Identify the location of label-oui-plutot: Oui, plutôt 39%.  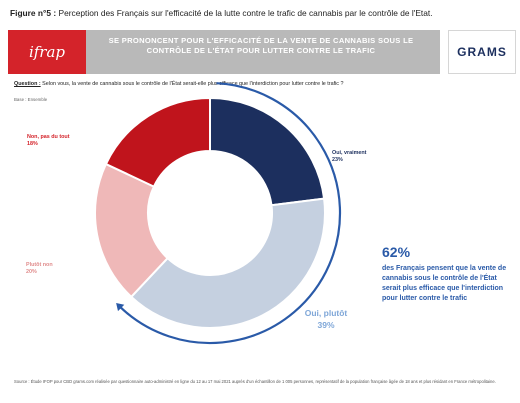
(326, 319).